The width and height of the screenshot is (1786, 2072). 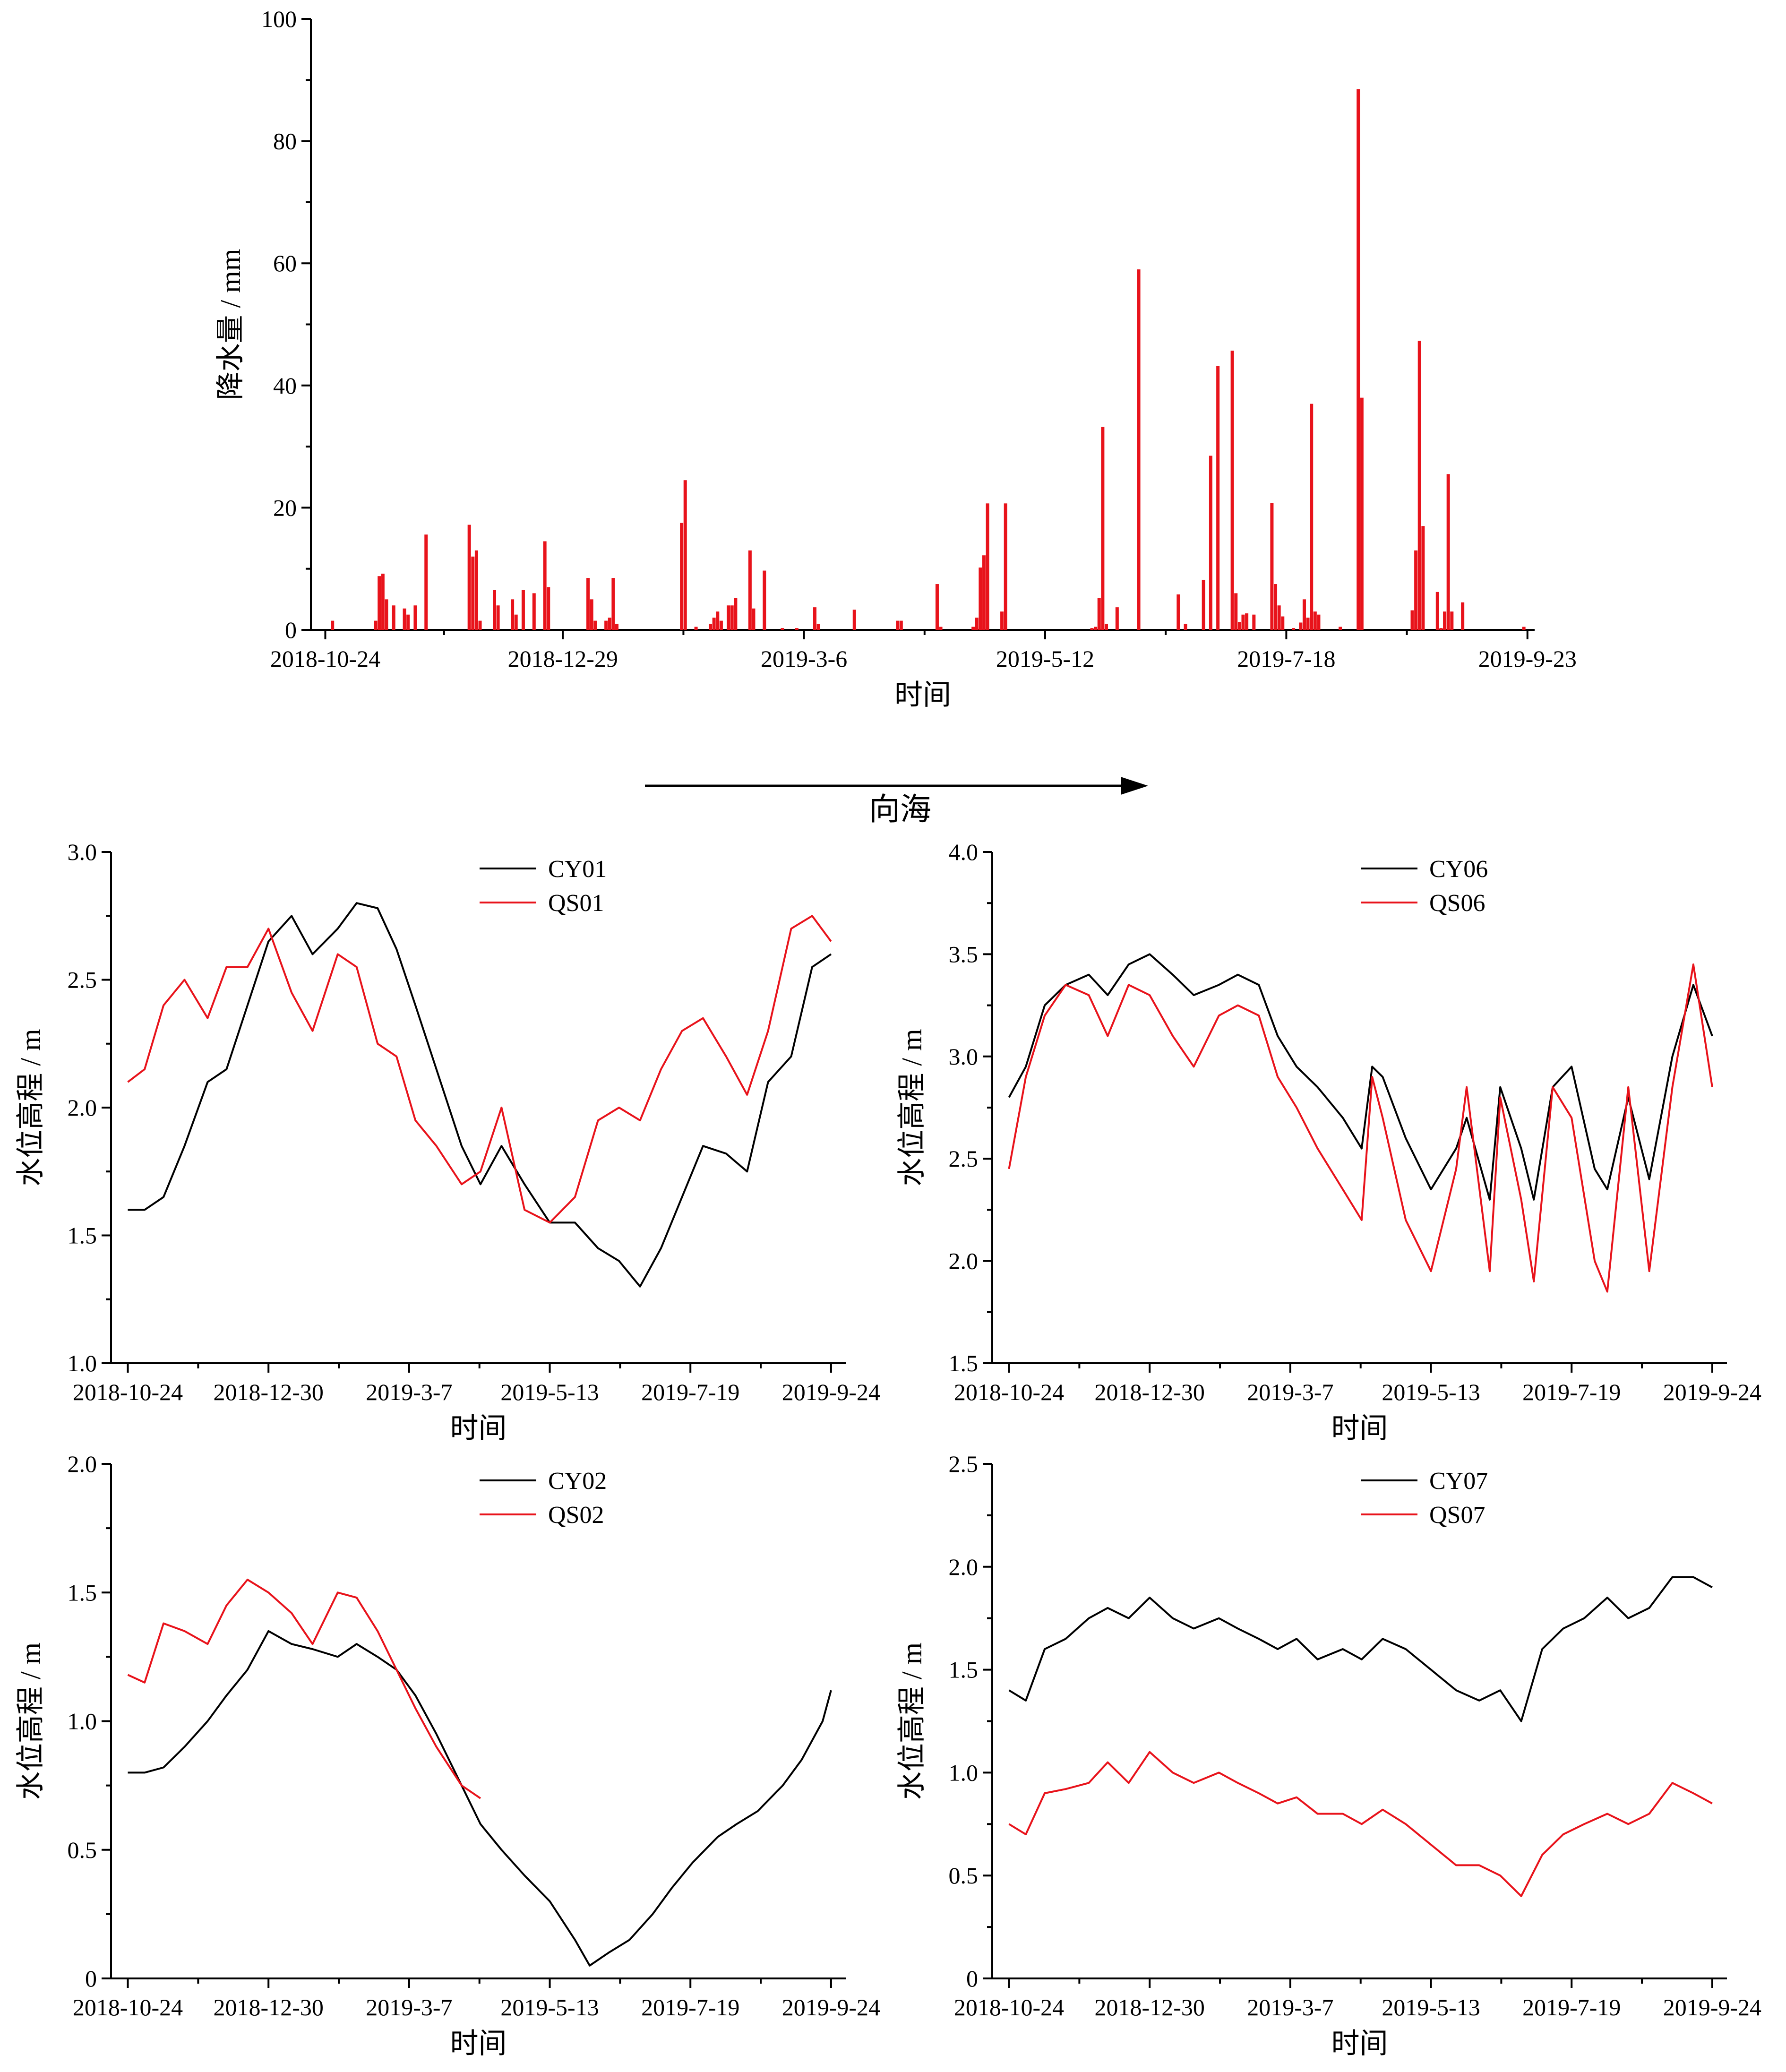 I want to click on series-line-QS06, so click(x=1360, y=1128).